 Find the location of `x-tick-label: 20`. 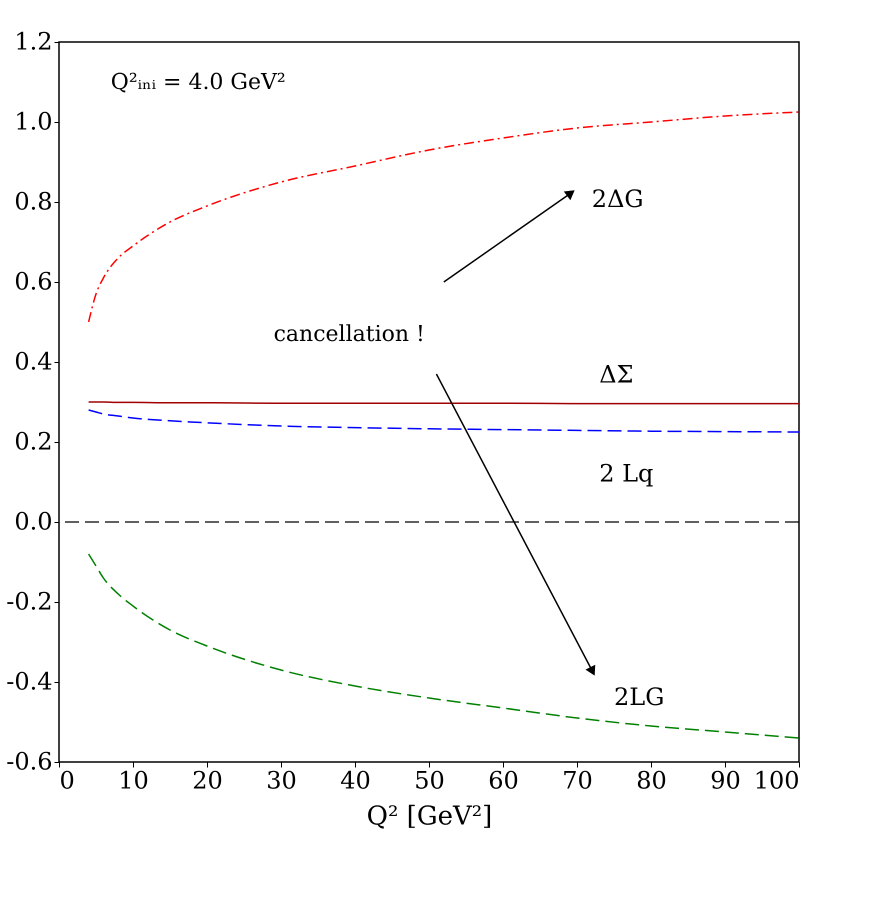

x-tick-label: 20 is located at coordinates (207, 780).